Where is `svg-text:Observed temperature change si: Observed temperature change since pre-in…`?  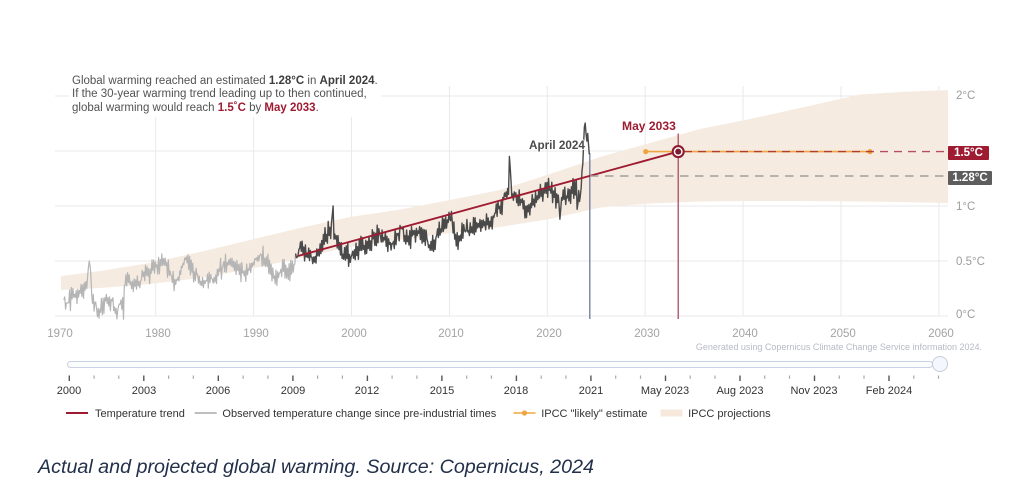 svg-text:Observed temperature change si: Observed temperature change since pre-in… is located at coordinates (359, 414).